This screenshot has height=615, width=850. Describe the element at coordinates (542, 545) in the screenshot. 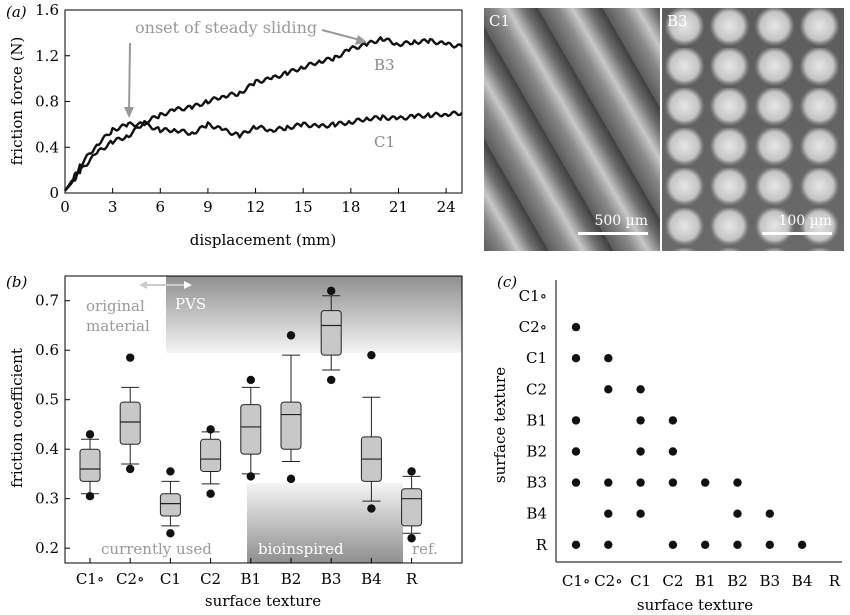

I see `c-ytick-label: R` at that location.